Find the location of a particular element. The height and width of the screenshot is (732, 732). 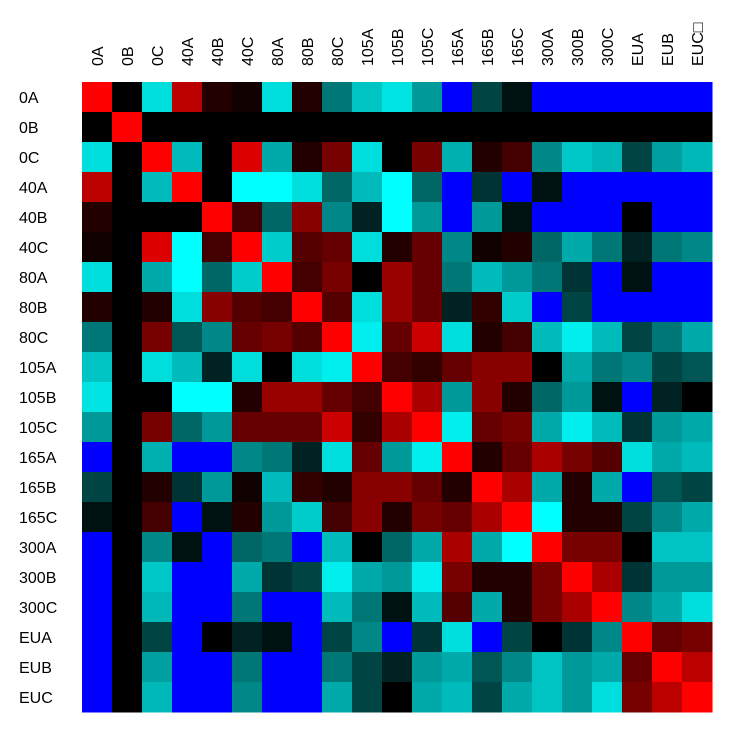

row-tick-label: 40C is located at coordinates (33, 248).